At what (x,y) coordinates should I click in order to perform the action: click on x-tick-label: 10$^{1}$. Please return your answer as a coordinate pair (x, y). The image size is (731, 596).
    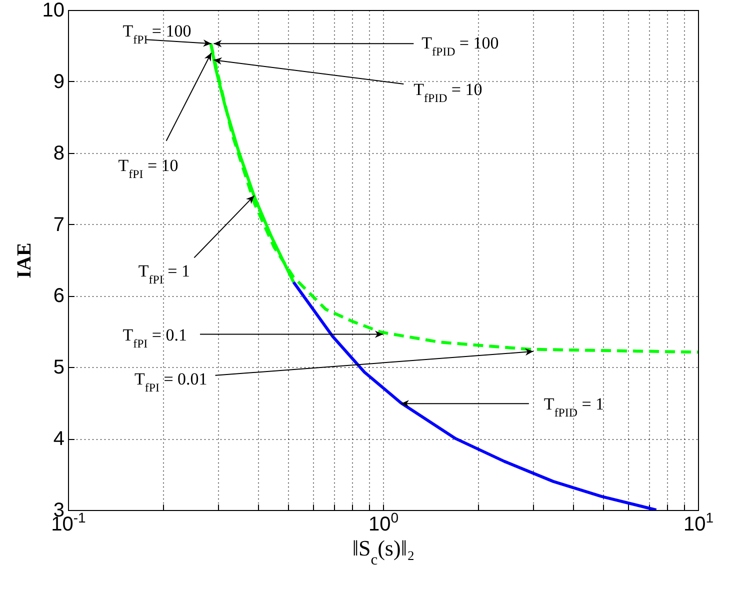
    Looking at the image, I should click on (698, 523).